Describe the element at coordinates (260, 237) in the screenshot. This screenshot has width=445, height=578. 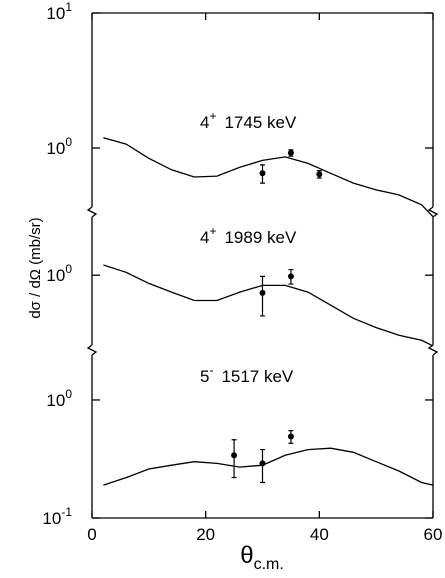
I see `energy: 1989 keV` at that location.